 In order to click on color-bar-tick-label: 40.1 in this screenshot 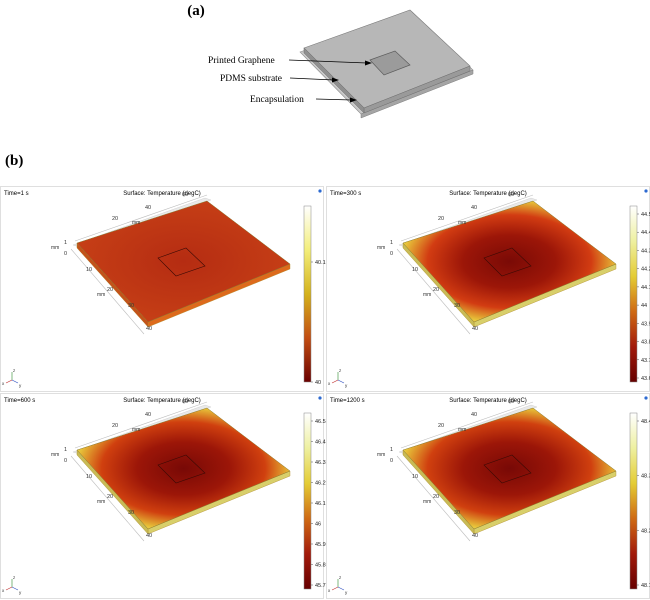, I will do `click(320, 263)`.